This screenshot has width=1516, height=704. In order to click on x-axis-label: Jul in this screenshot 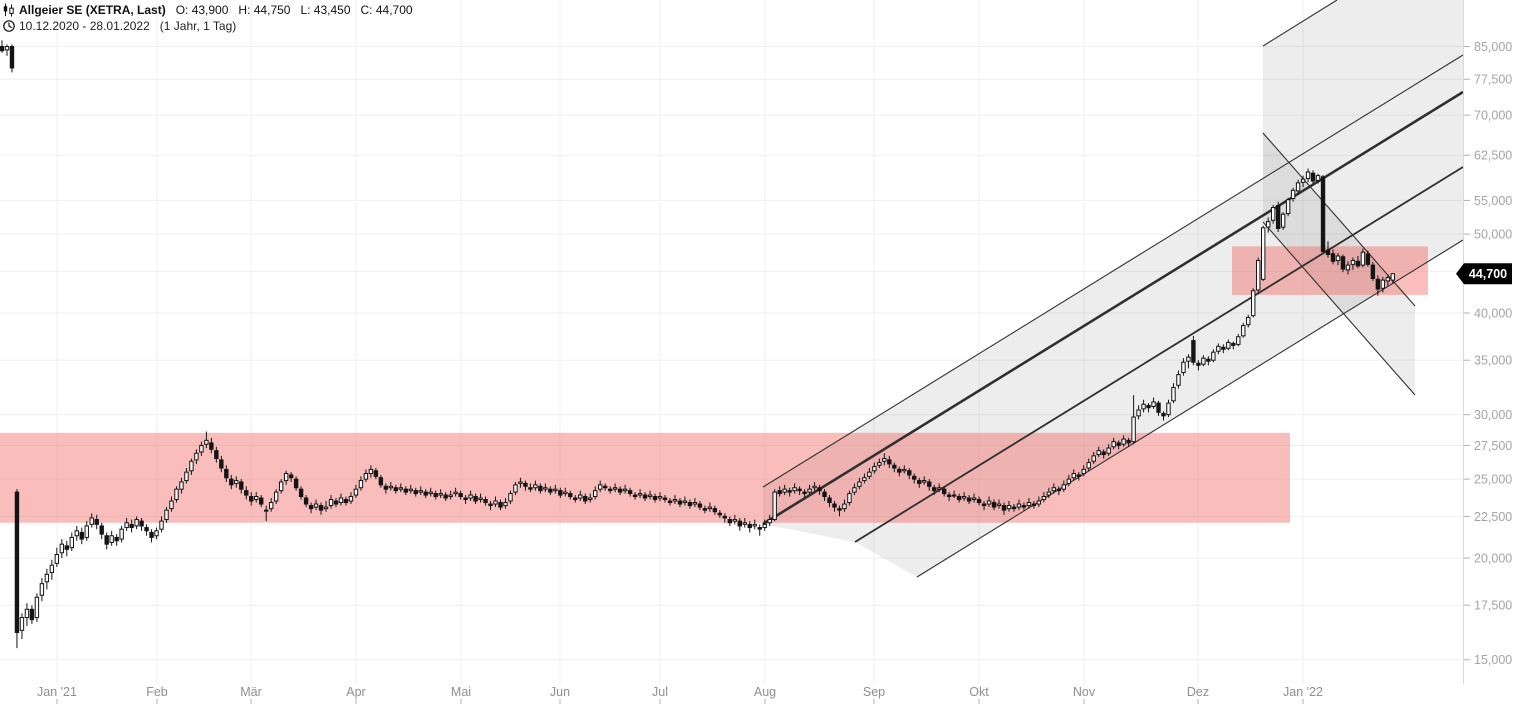, I will do `click(660, 692)`.